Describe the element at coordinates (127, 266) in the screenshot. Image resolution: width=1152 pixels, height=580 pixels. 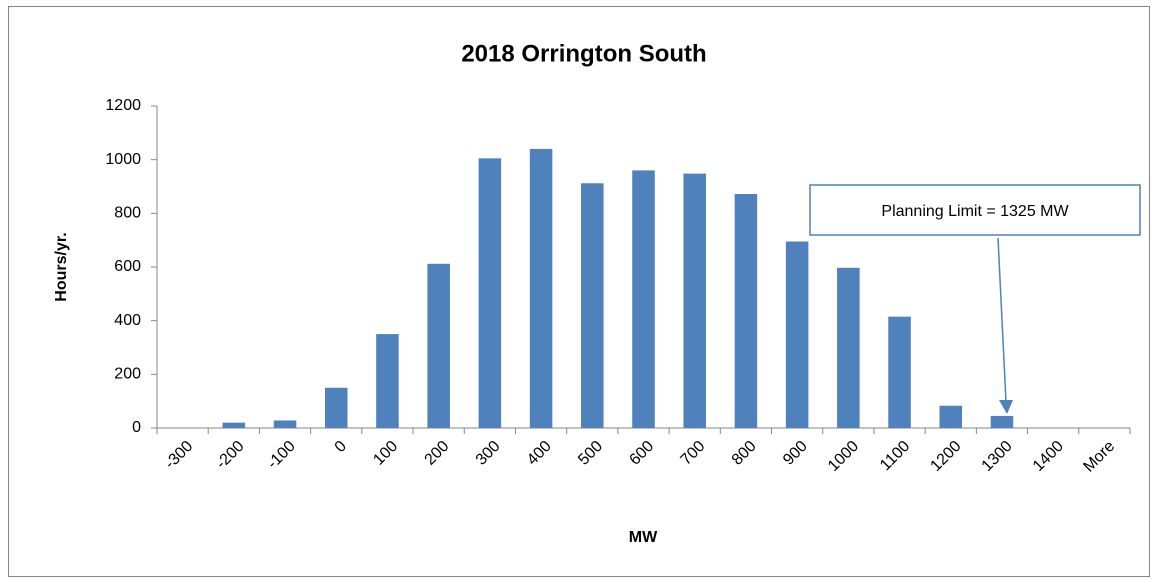
I see `y-tick-label: 600` at that location.